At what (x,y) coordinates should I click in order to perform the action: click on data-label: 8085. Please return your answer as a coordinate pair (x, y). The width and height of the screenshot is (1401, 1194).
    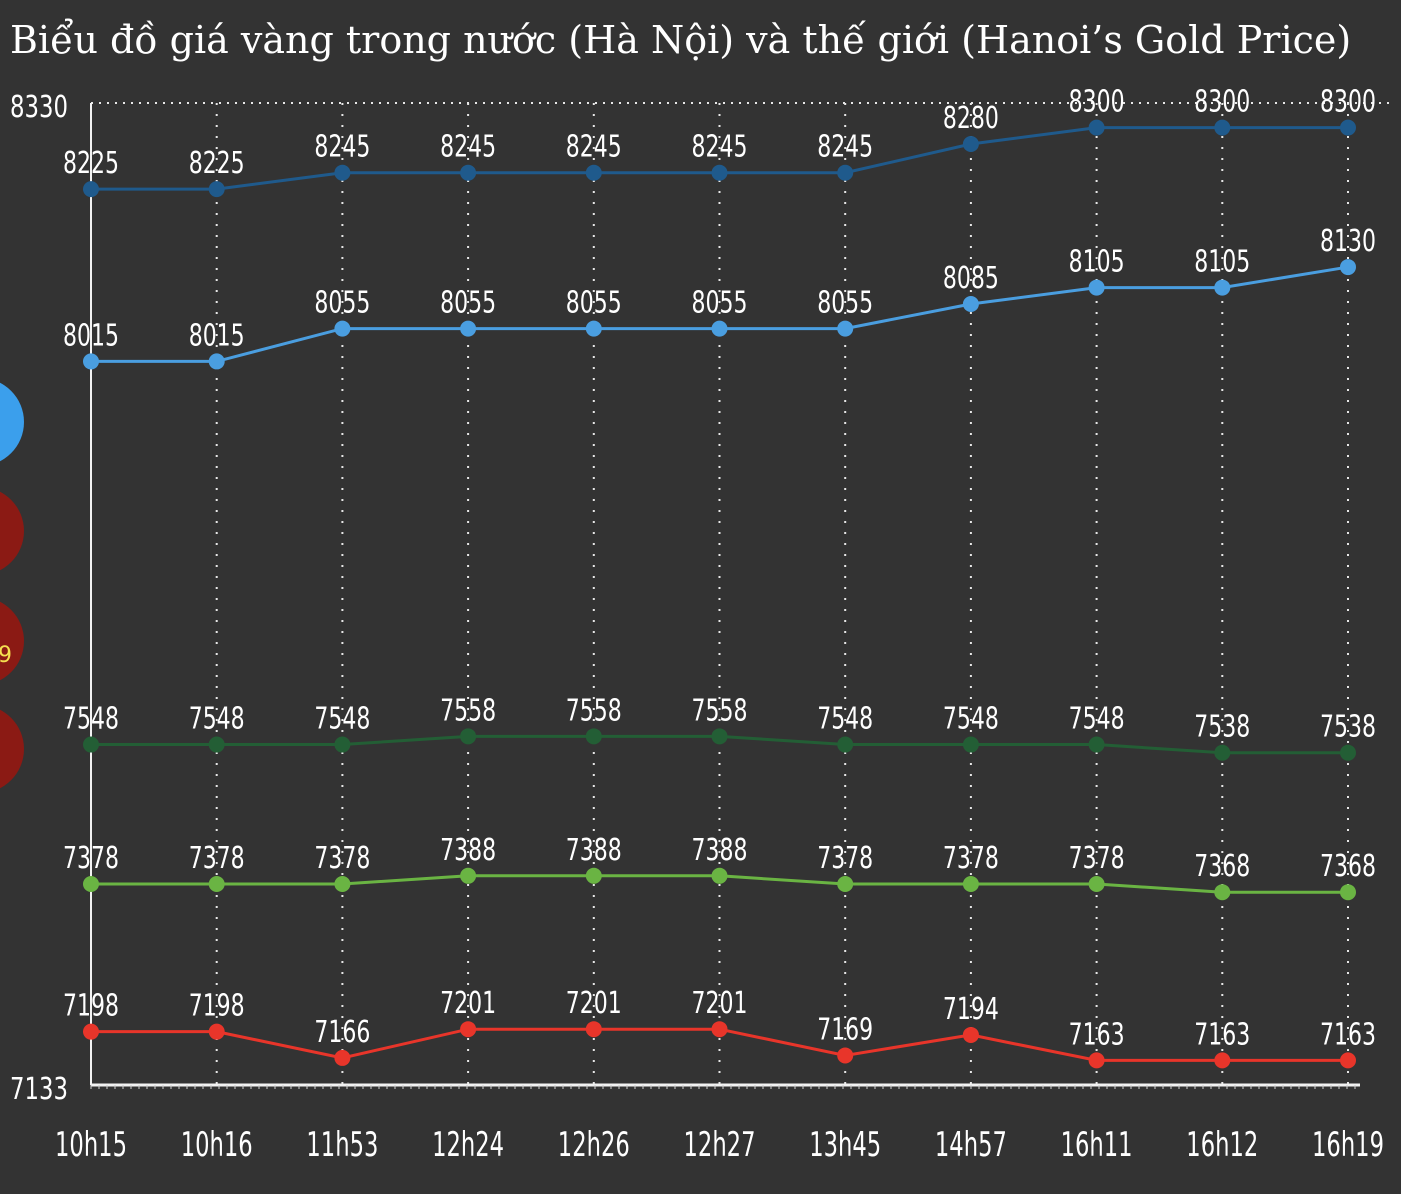
    Looking at the image, I should click on (971, 278).